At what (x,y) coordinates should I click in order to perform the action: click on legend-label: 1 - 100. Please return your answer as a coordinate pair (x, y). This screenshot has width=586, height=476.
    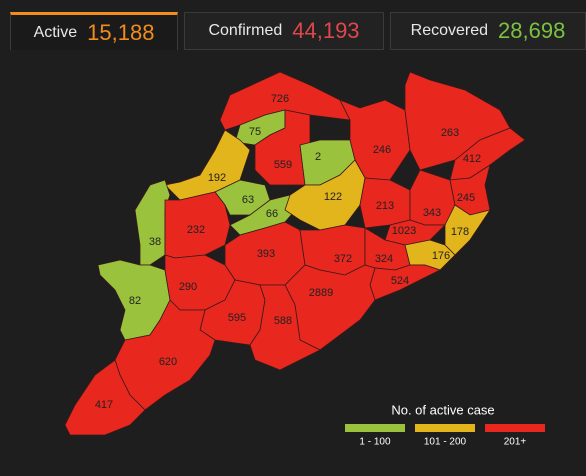
    Looking at the image, I should click on (375, 442).